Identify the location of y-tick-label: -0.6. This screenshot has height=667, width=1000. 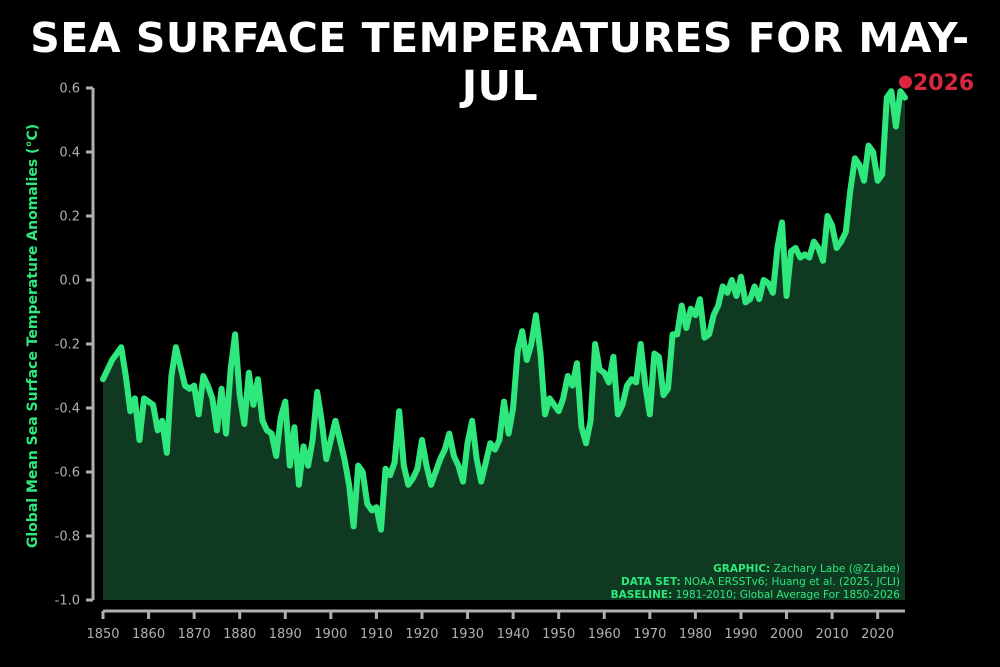
(67, 473).